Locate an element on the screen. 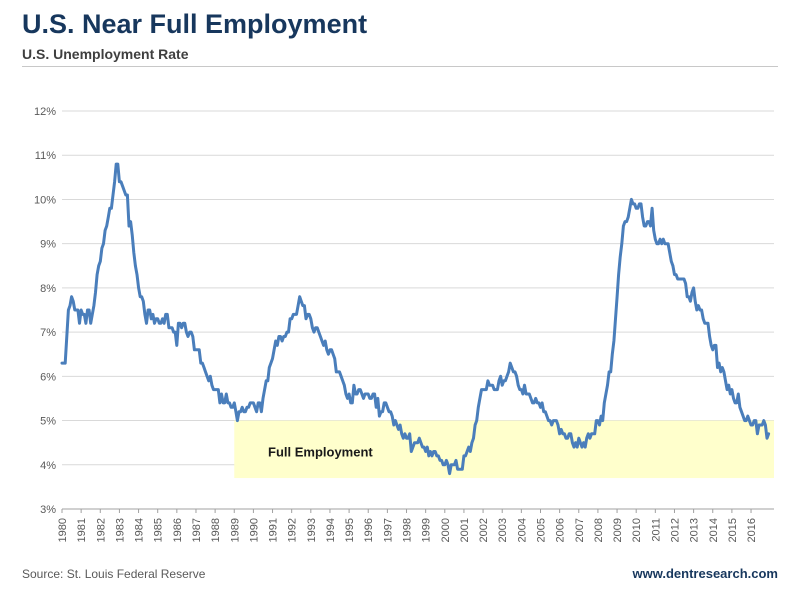  x-axis-label: 1985 is located at coordinates (159, 530).